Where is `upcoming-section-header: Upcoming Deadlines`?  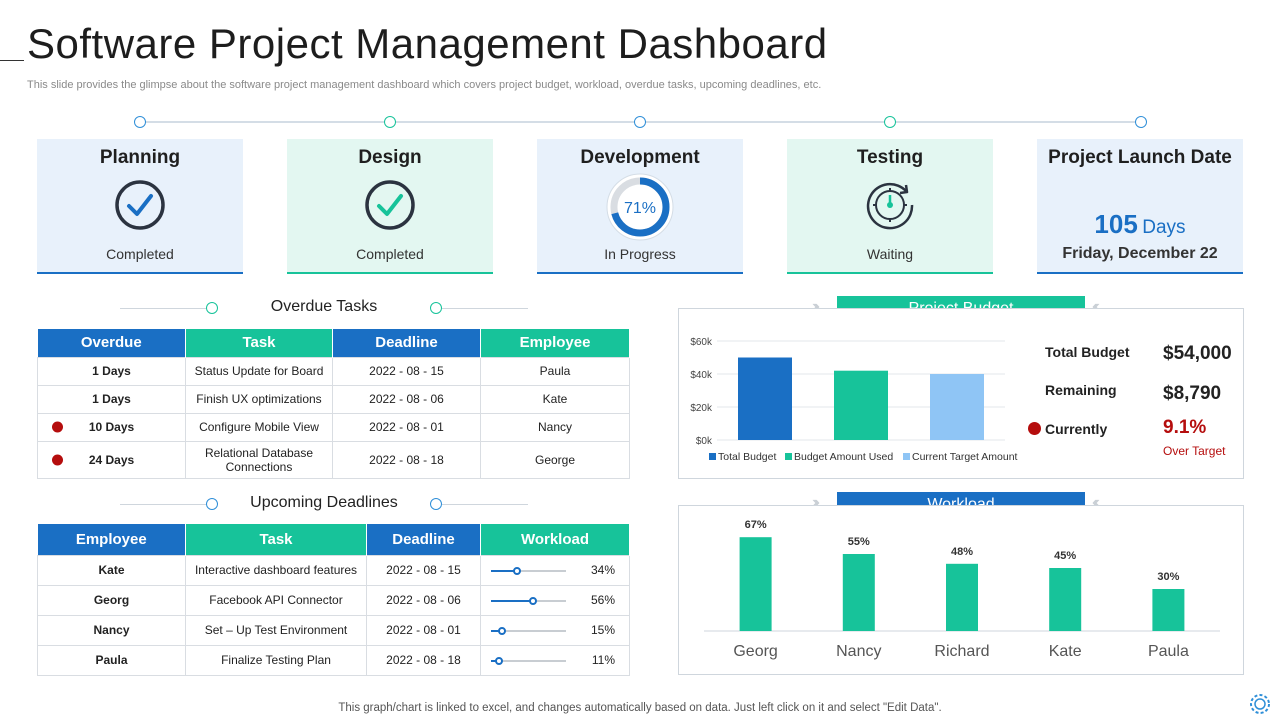 upcoming-section-header: Upcoming Deadlines is located at coordinates (324, 504).